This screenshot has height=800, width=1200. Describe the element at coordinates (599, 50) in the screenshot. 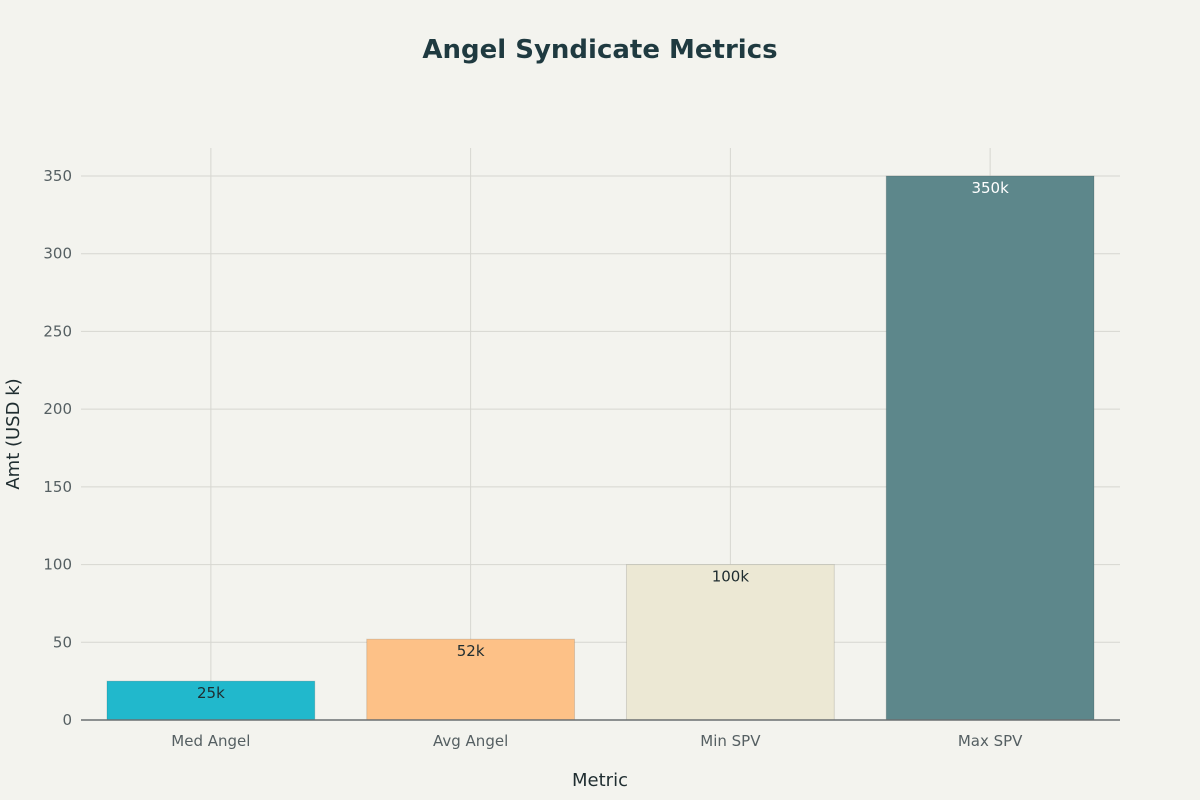

I see `chart-title: Angel Syndicate Metrics` at that location.